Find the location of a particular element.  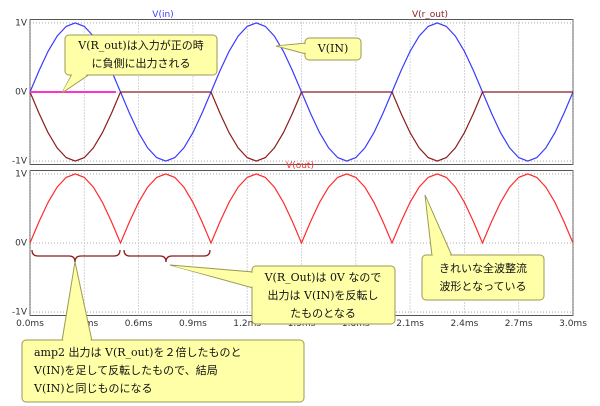

callout-text: V(R_out)は入力が正の時 is located at coordinates (140, 45).